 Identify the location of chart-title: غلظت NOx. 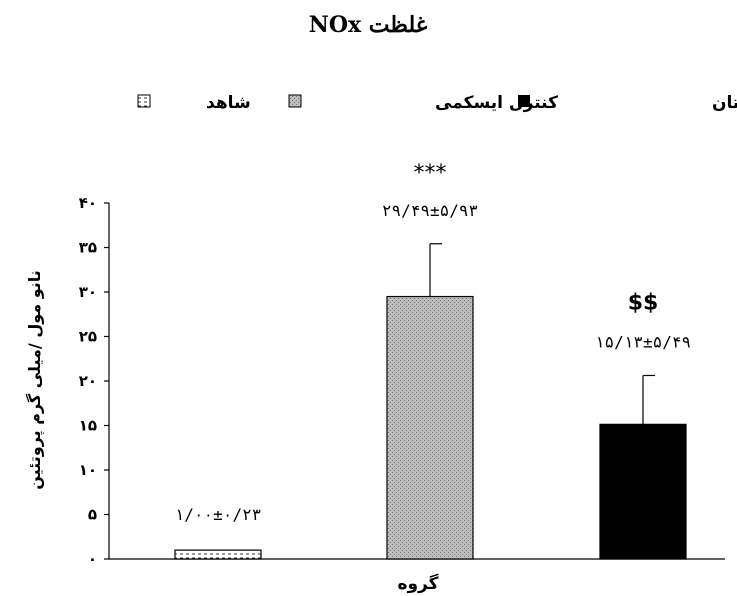
(368, 25).